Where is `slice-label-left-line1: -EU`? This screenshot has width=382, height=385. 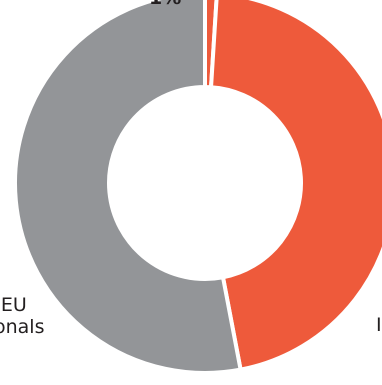 slice-label-left-line1: -EU is located at coordinates (13, 305).